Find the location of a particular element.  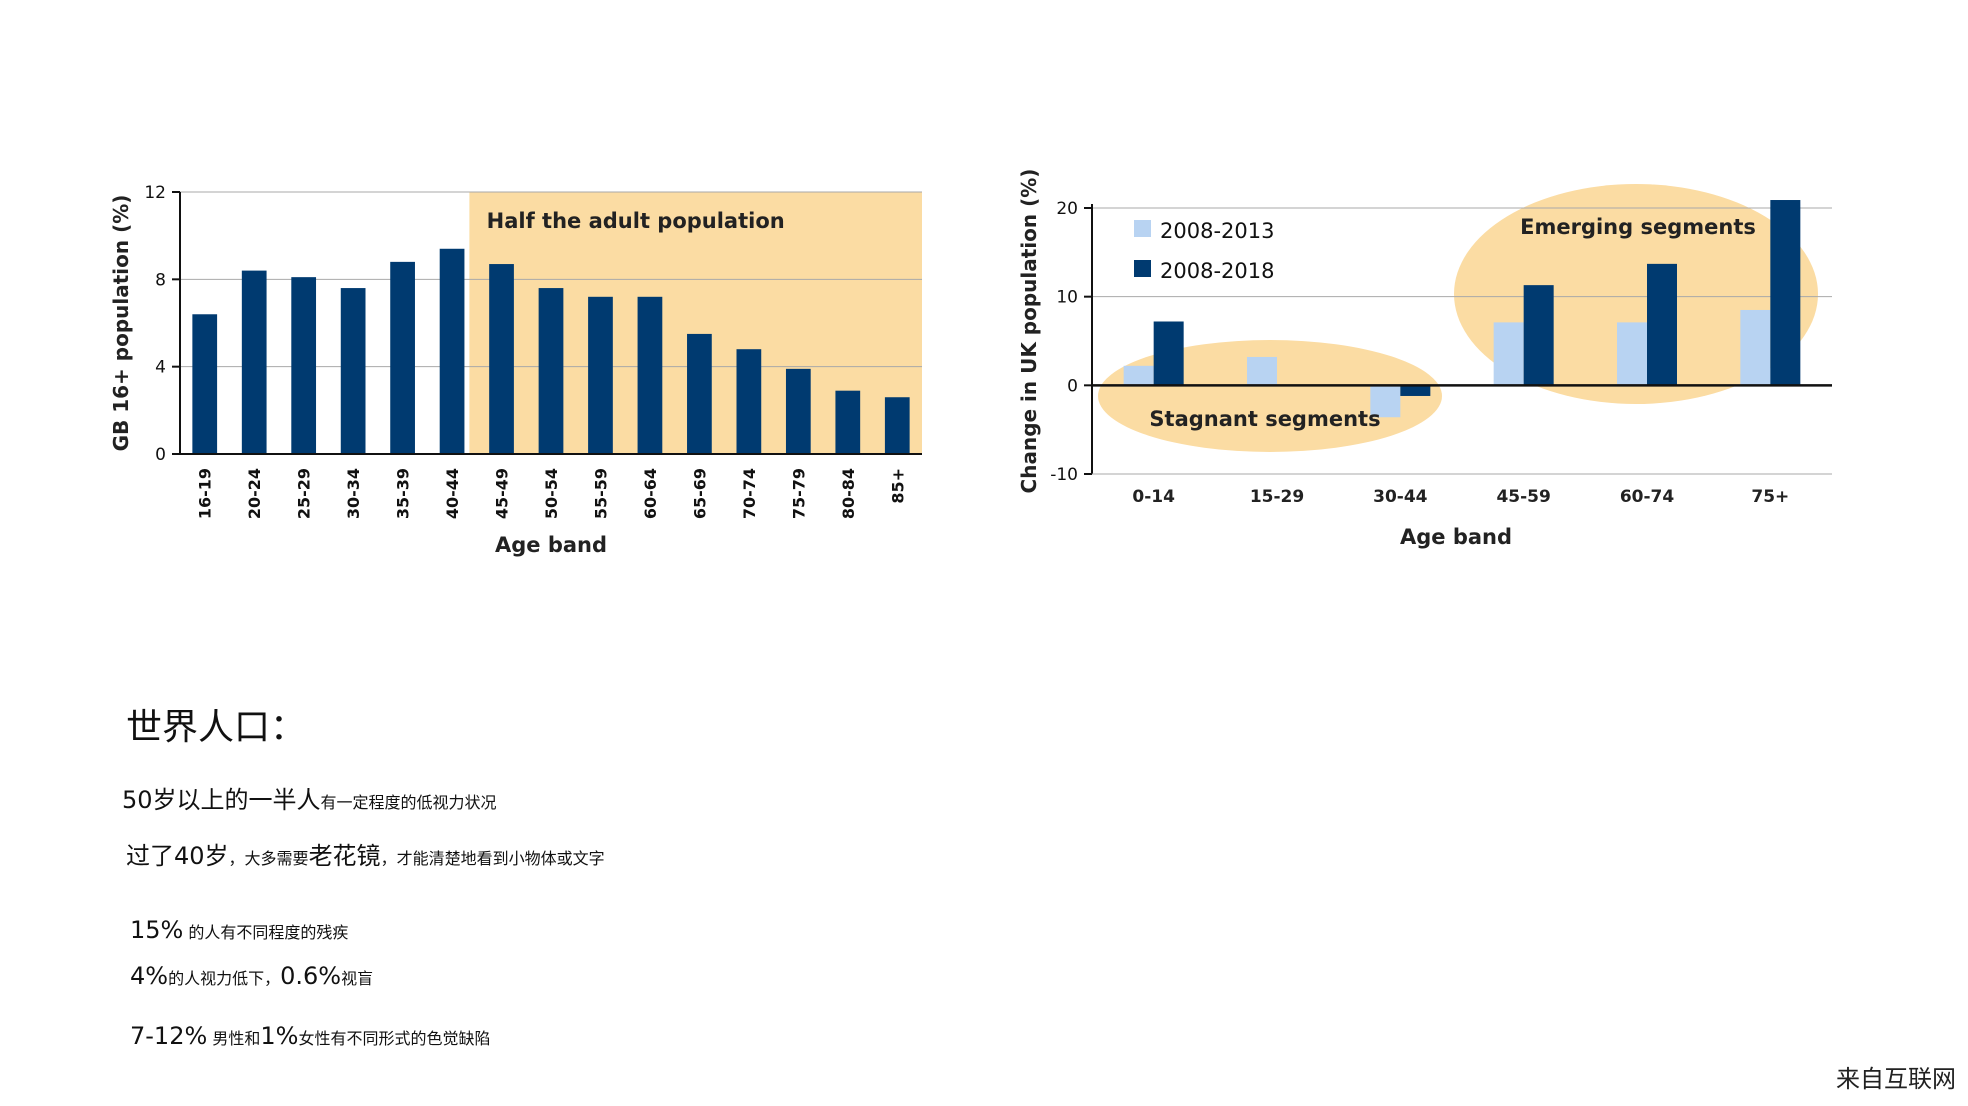

note-line-3: 15% 的人有不同程度的残疾 is located at coordinates (239, 930).